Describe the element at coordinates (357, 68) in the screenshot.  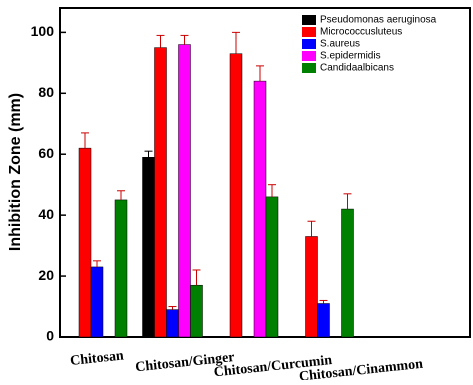
I see `legend-label: Candidaalbicans` at that location.